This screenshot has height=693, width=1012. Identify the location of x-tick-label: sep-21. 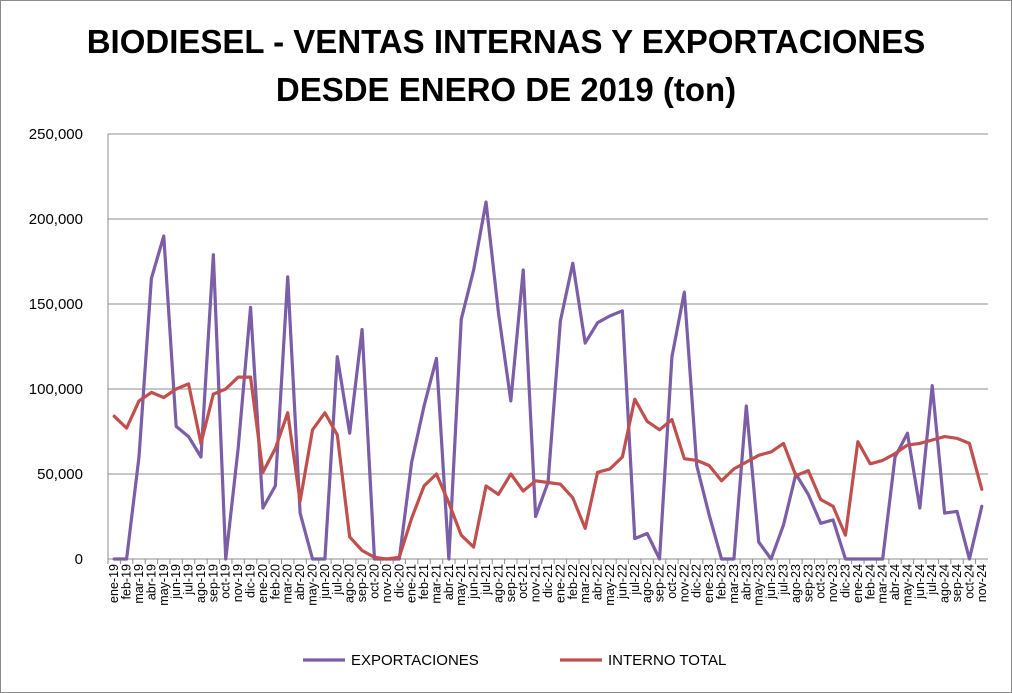
(511, 583).